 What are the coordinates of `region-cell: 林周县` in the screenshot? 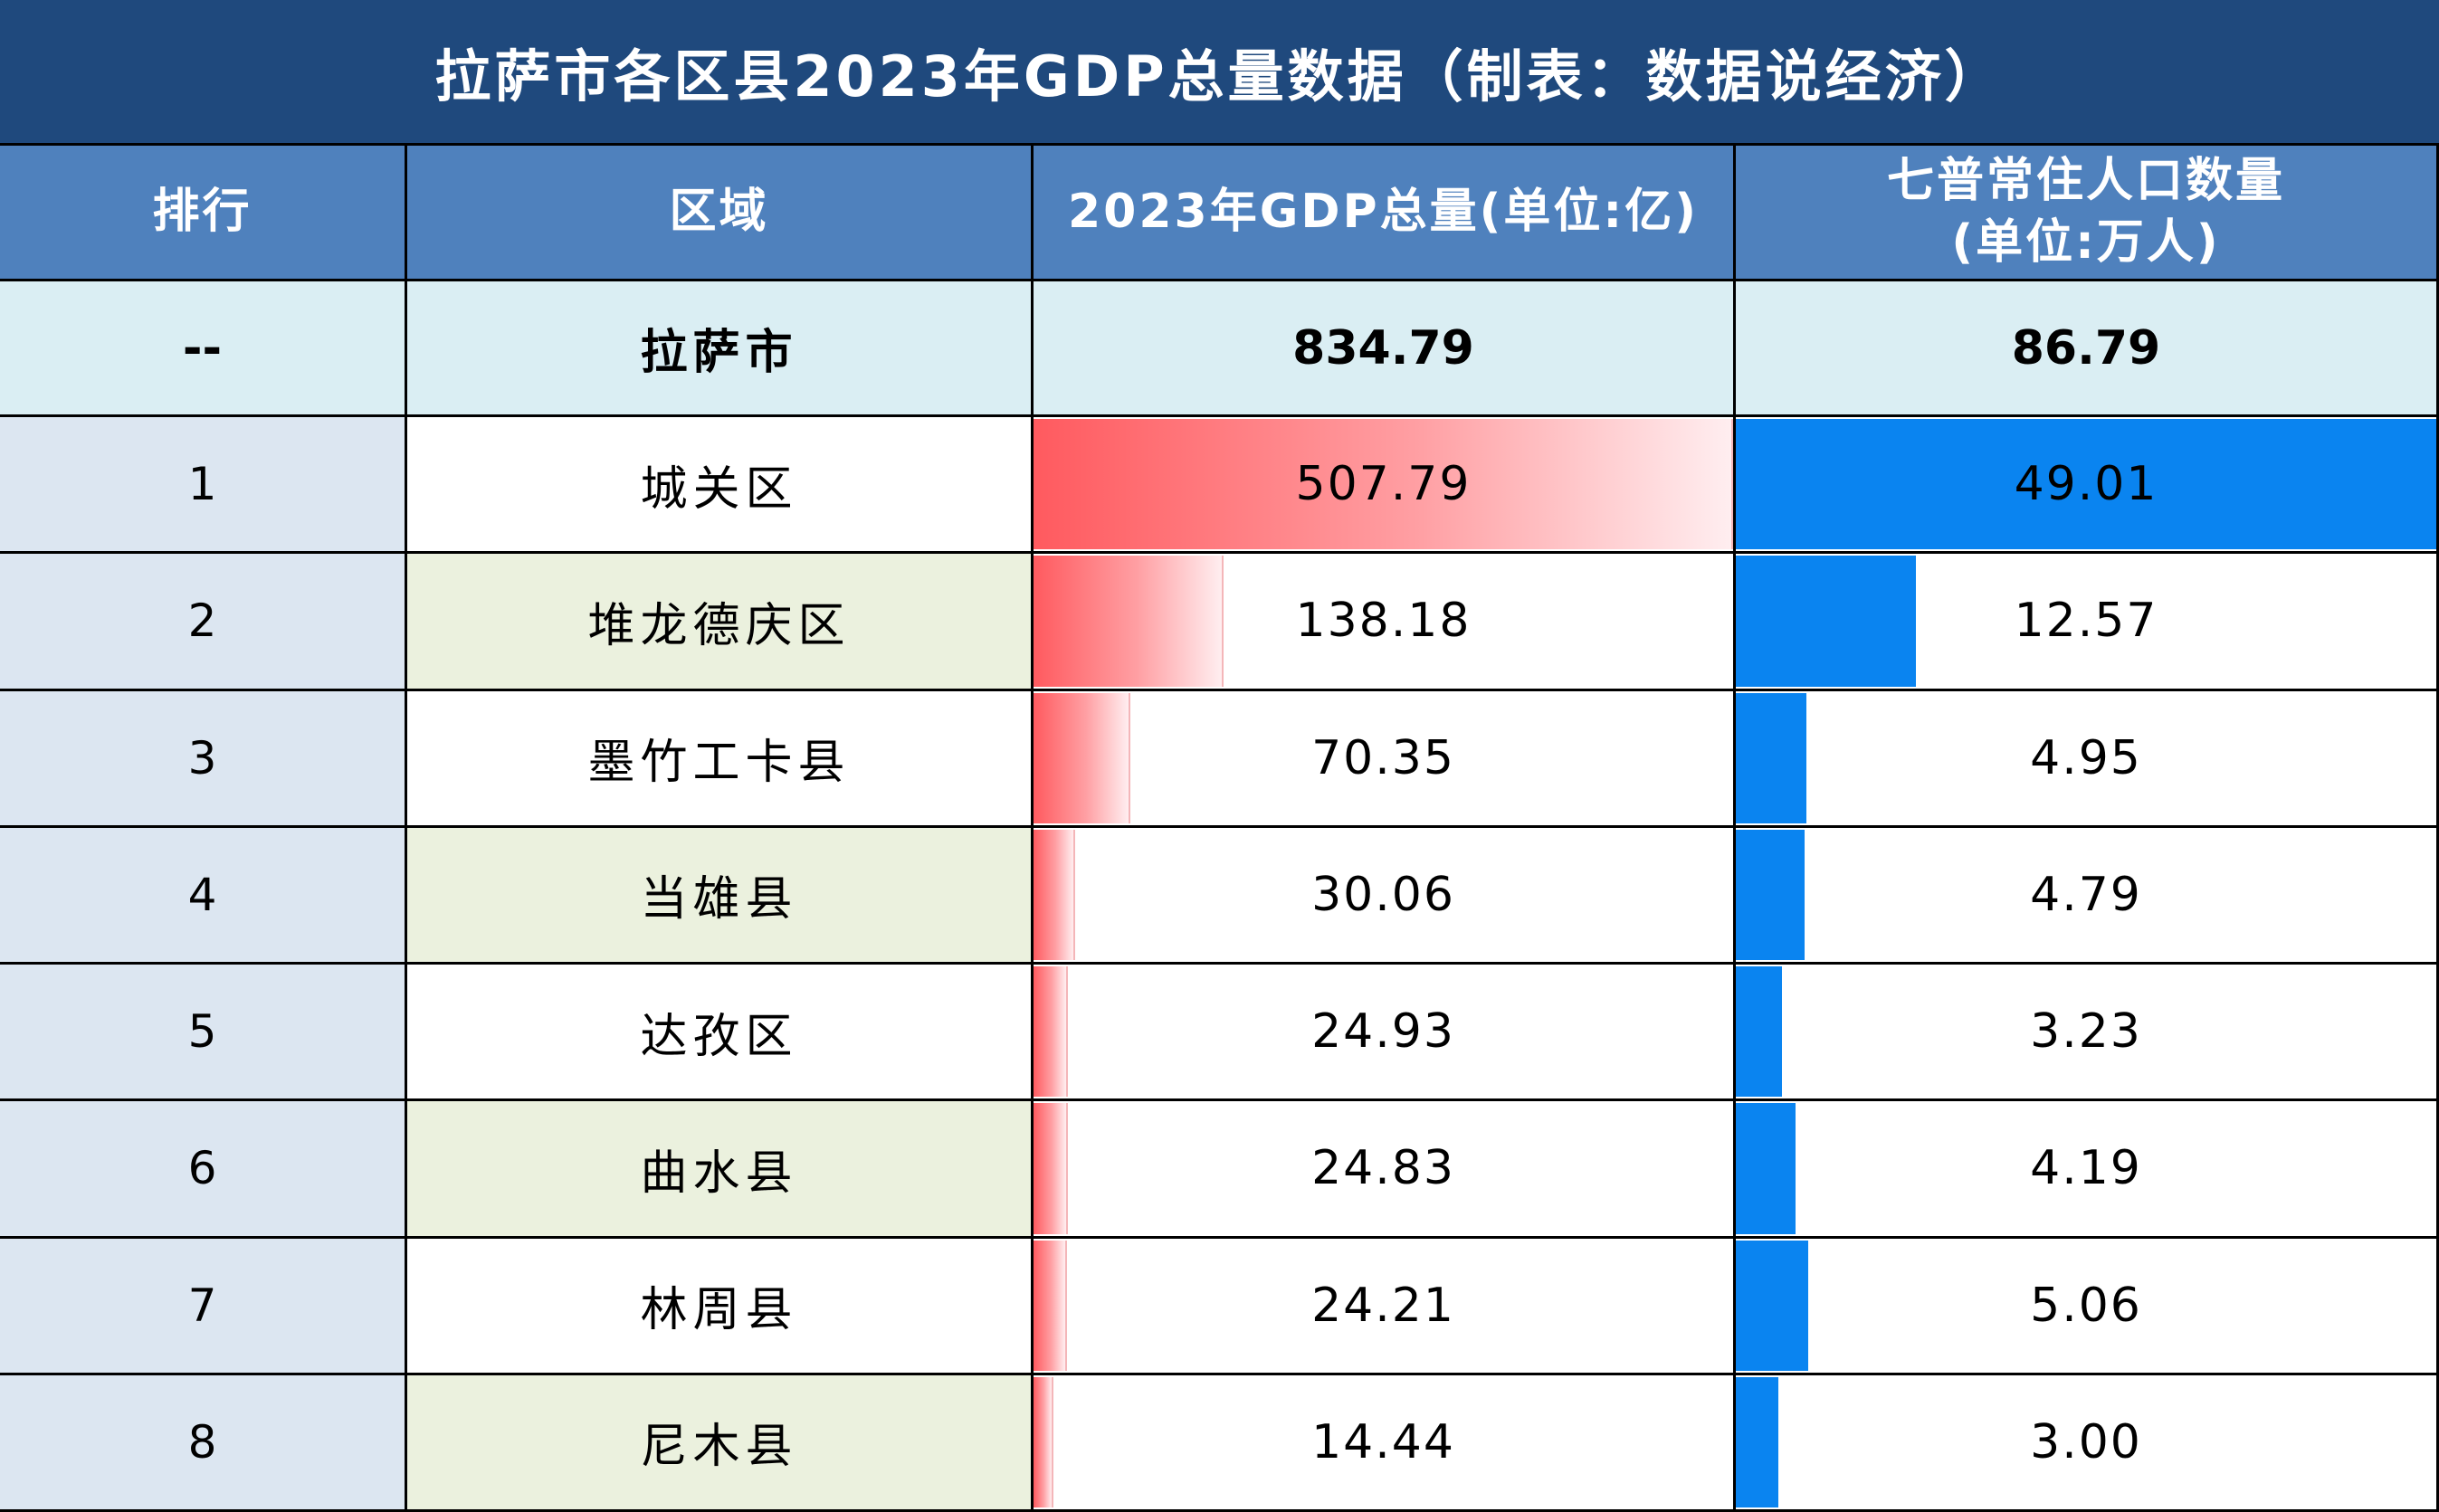 It's located at (720, 1306).